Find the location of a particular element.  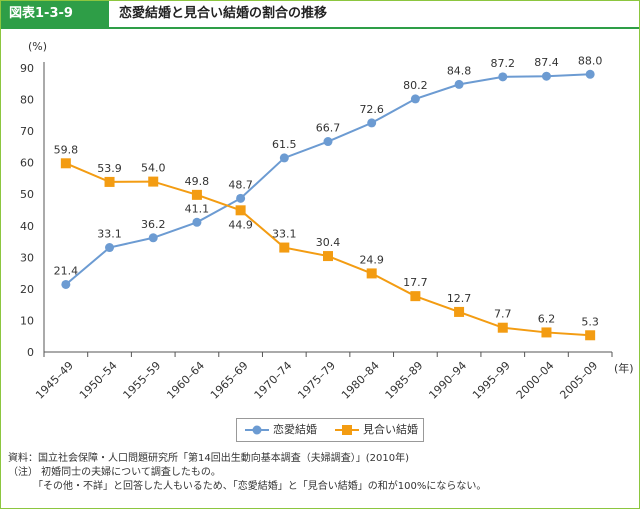

data-label-love: 84.8 is located at coordinates (459, 70).